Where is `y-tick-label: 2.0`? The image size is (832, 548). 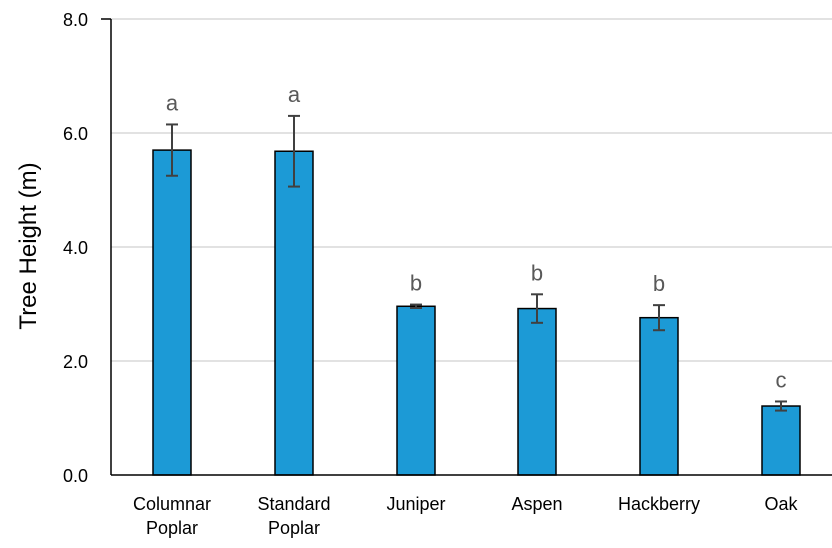
y-tick-label: 2.0 is located at coordinates (75, 362).